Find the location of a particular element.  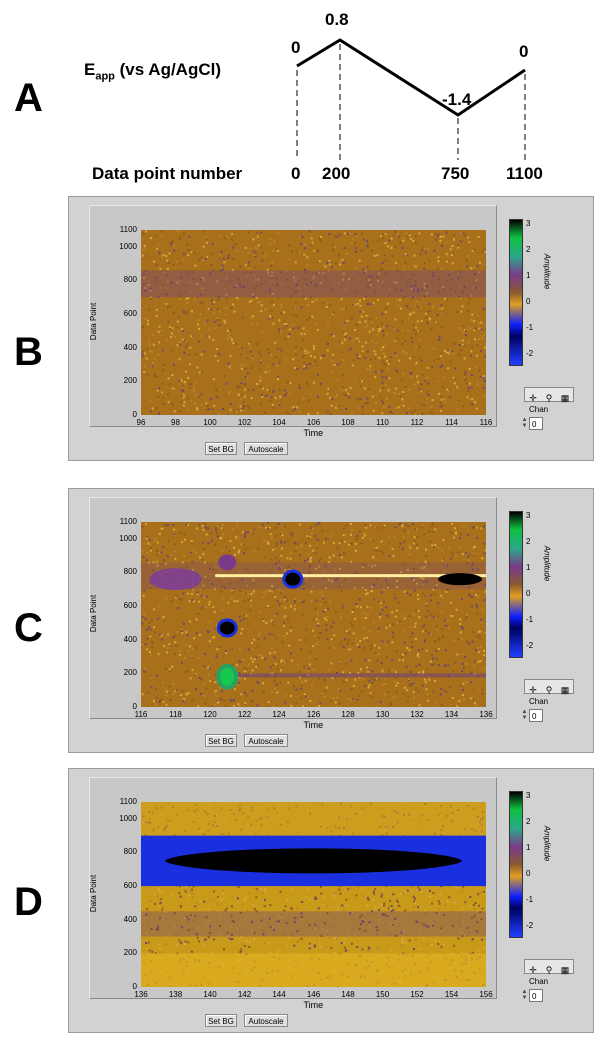

panel-b-graph-palette: ✛ ⚲ ▦ is located at coordinates (549, 395).